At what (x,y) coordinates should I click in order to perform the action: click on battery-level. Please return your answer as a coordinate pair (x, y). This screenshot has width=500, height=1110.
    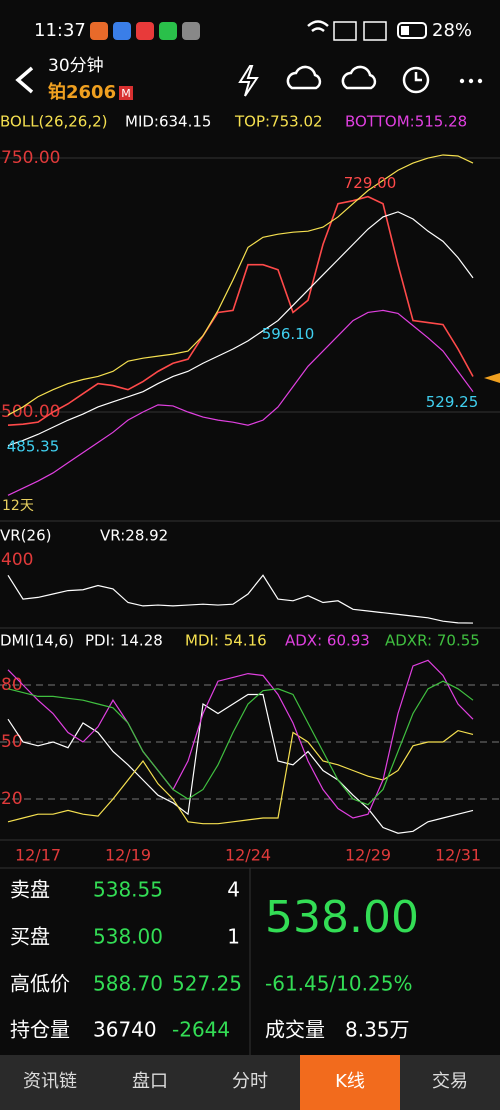
    Looking at the image, I should click on (405, 30).